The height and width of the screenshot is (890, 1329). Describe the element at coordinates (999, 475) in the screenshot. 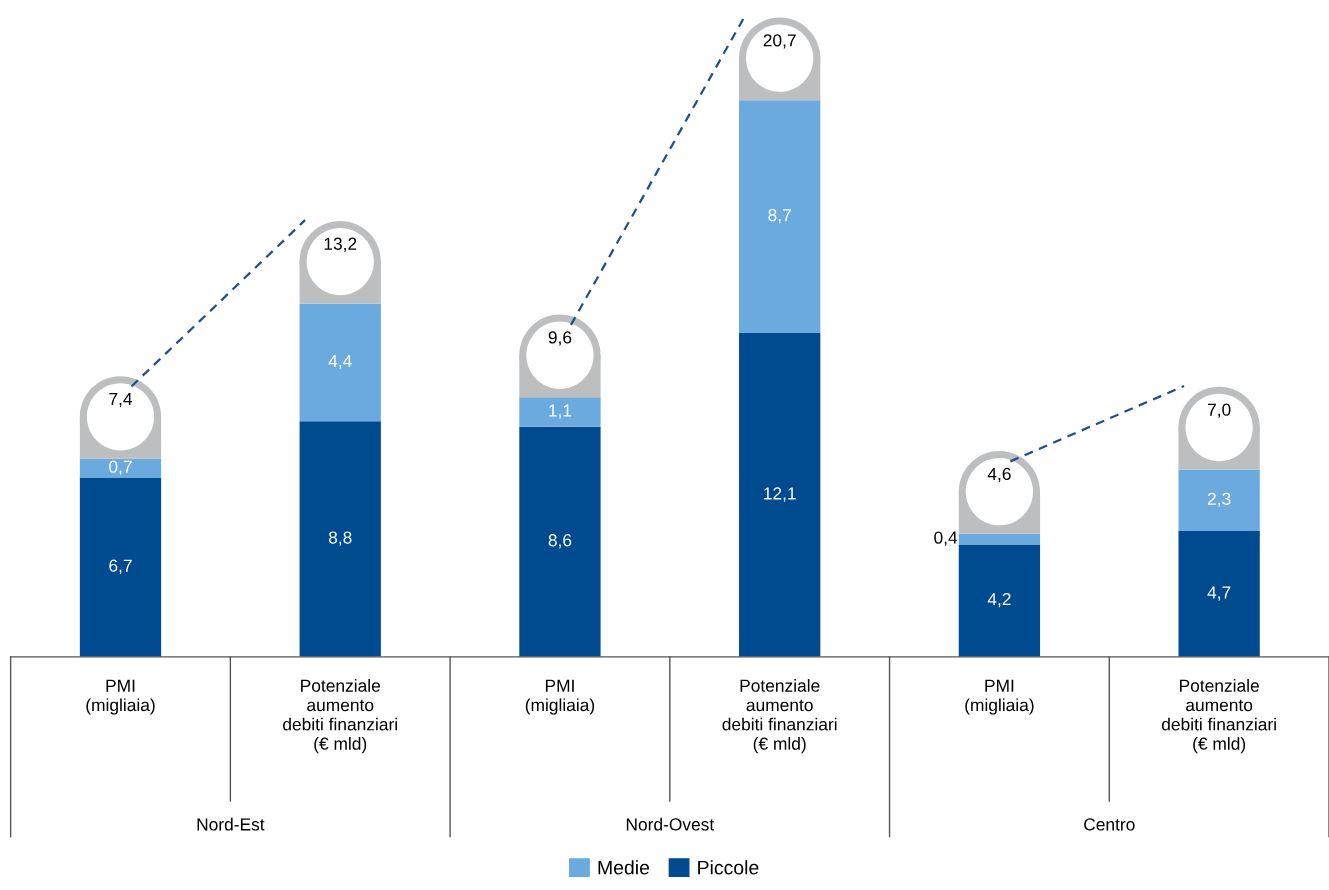

I see `total-label: 4,6` at that location.